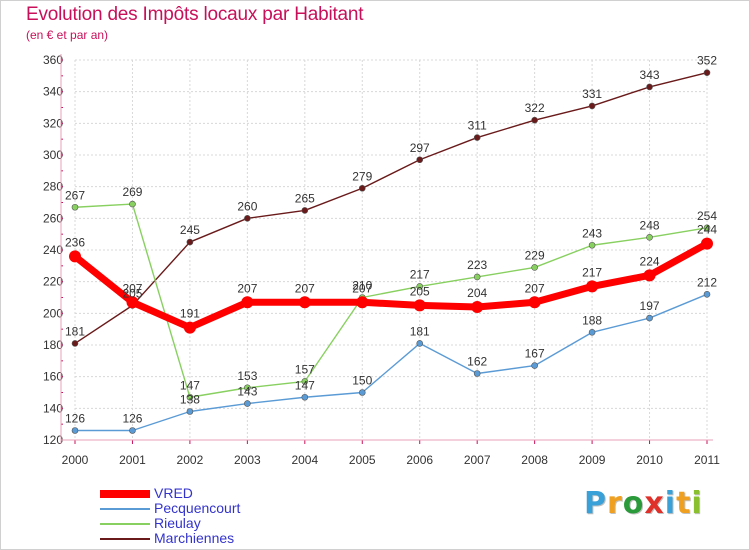 The image size is (750, 550). I want to click on logo-letter: r, so click(615, 503).